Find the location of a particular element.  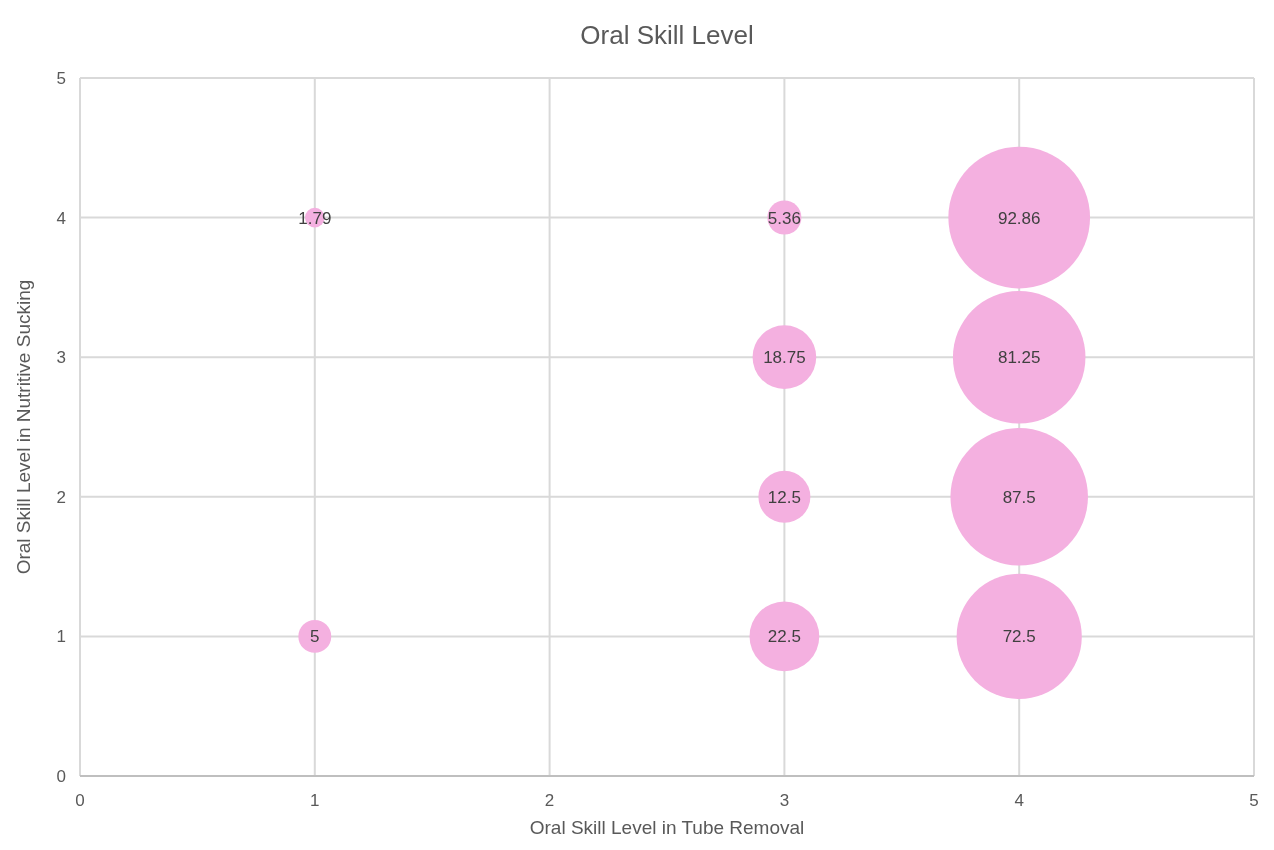

data-label: 72.5 is located at coordinates (1019, 637).